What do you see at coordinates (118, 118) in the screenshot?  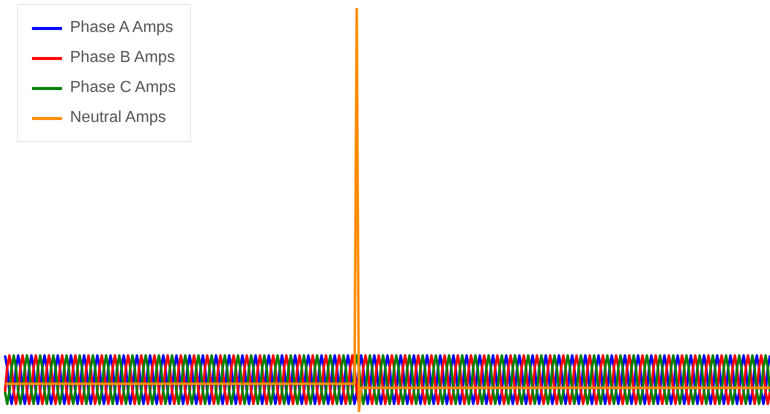 I see `legend-label: Neutral Amps` at bounding box center [118, 118].